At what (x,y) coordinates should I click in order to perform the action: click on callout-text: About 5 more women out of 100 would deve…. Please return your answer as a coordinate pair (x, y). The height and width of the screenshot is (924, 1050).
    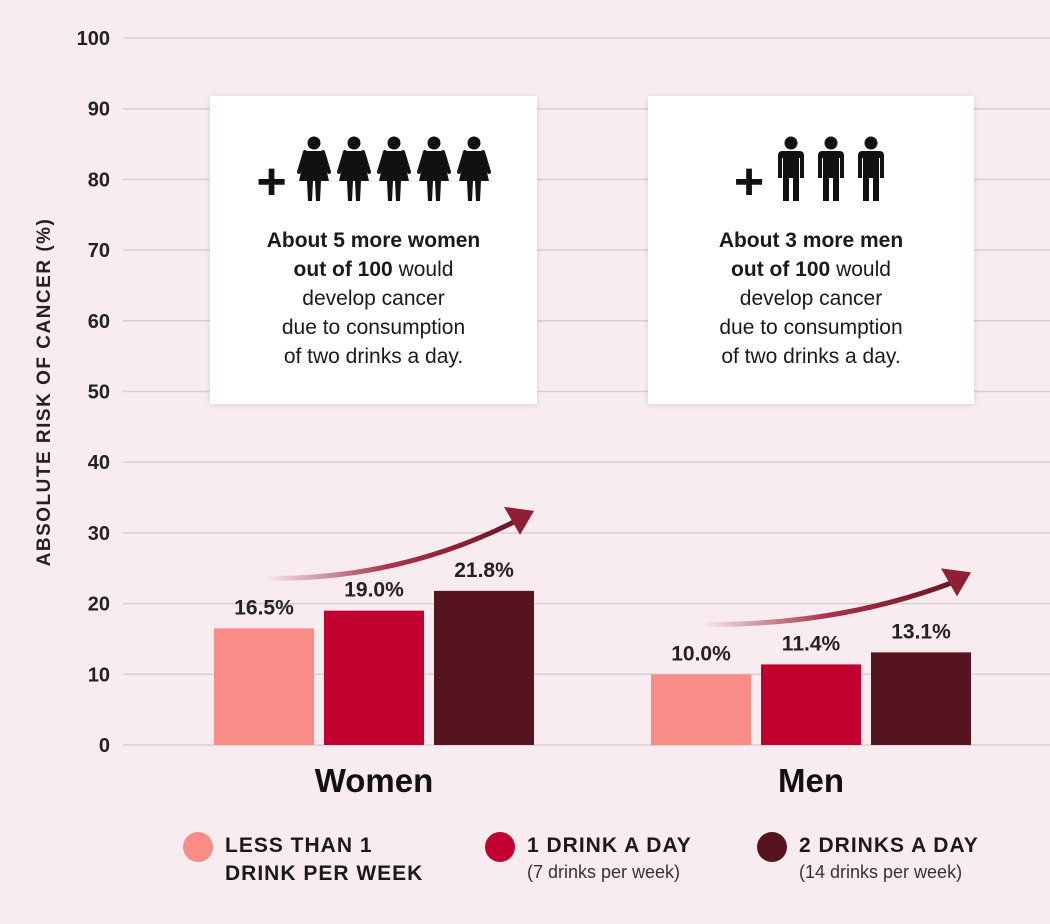
    Looking at the image, I should click on (373, 298).